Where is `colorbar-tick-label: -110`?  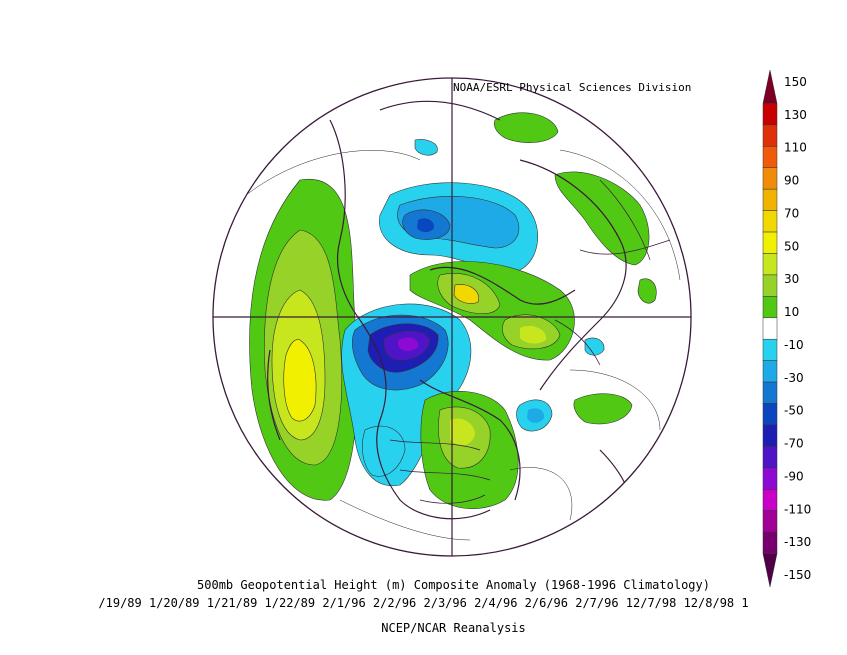 colorbar-tick-label: -110 is located at coordinates (797, 509).